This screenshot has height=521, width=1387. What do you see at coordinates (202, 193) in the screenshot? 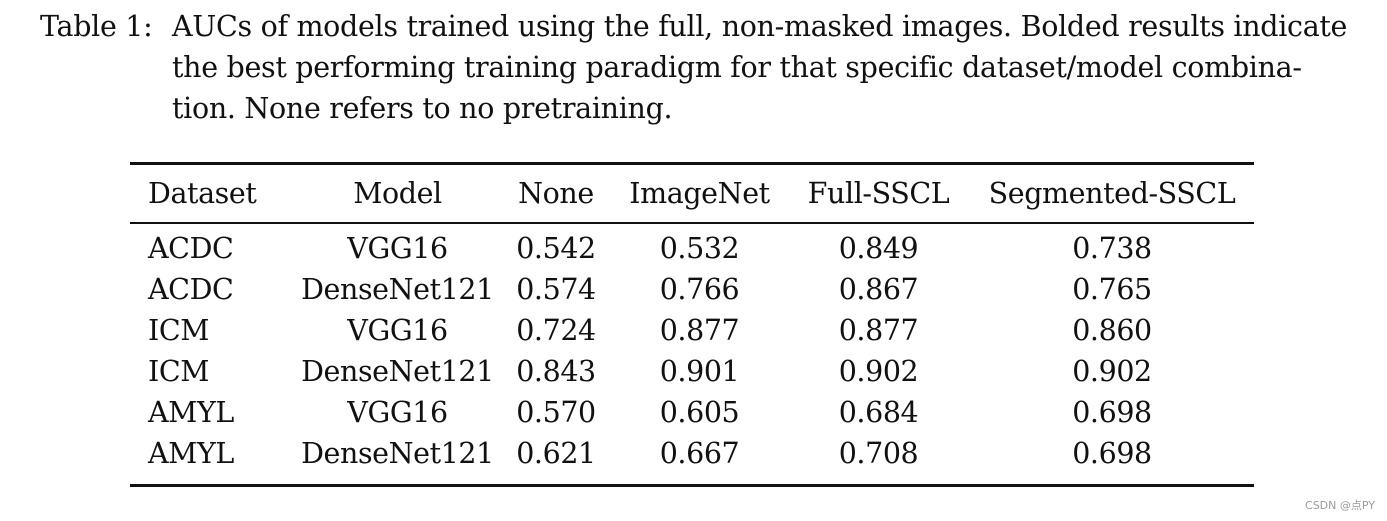
I see `header-dataset: Dataset` at bounding box center [202, 193].